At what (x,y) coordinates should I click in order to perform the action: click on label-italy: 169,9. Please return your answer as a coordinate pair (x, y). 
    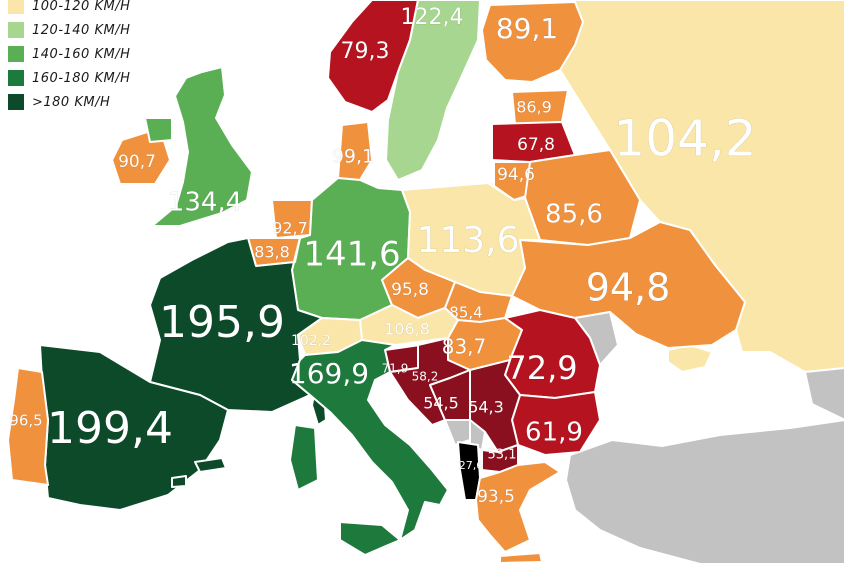
    Looking at the image, I should click on (329, 373).